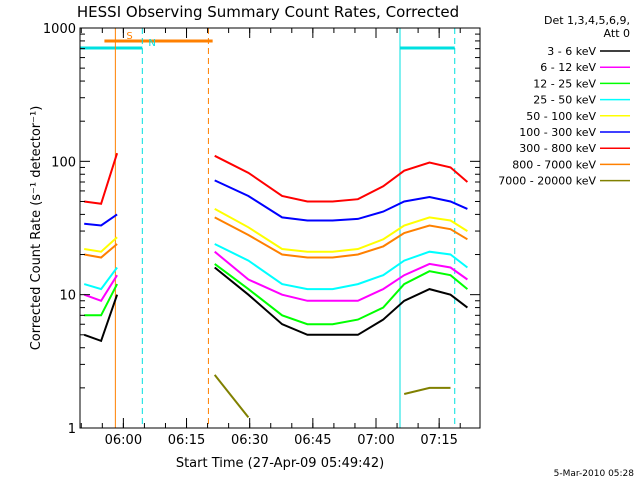  What do you see at coordinates (594, 474) in the screenshot?
I see `footer-date: 5-Mar-2010 05:28` at bounding box center [594, 474].